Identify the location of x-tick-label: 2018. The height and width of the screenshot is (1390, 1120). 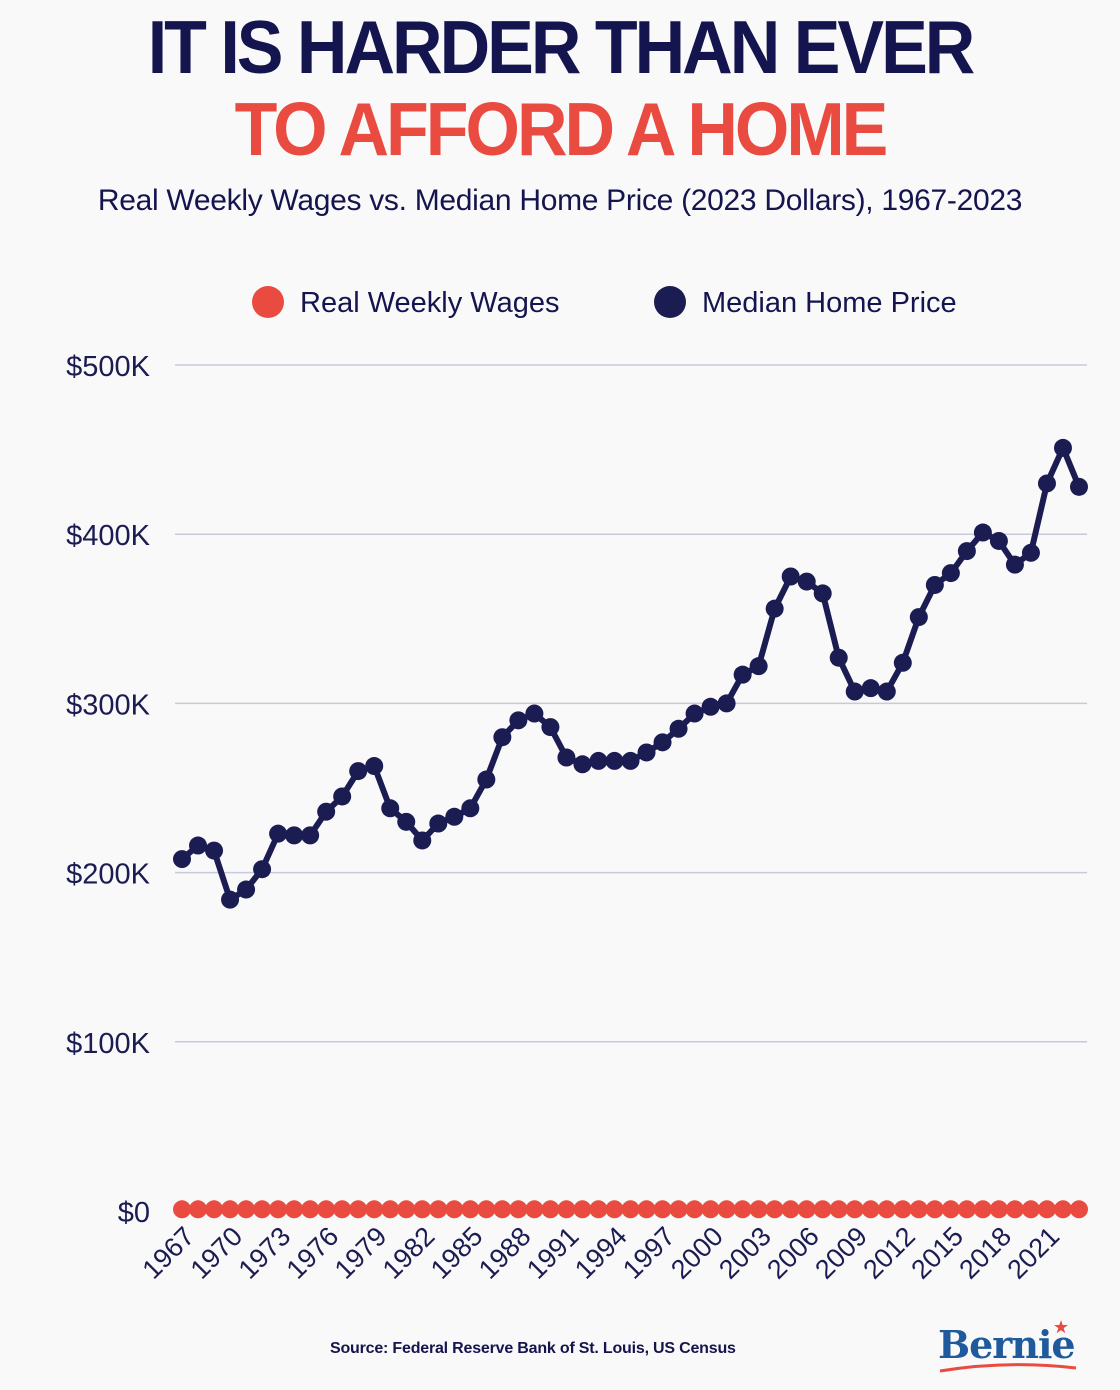
(985, 1253).